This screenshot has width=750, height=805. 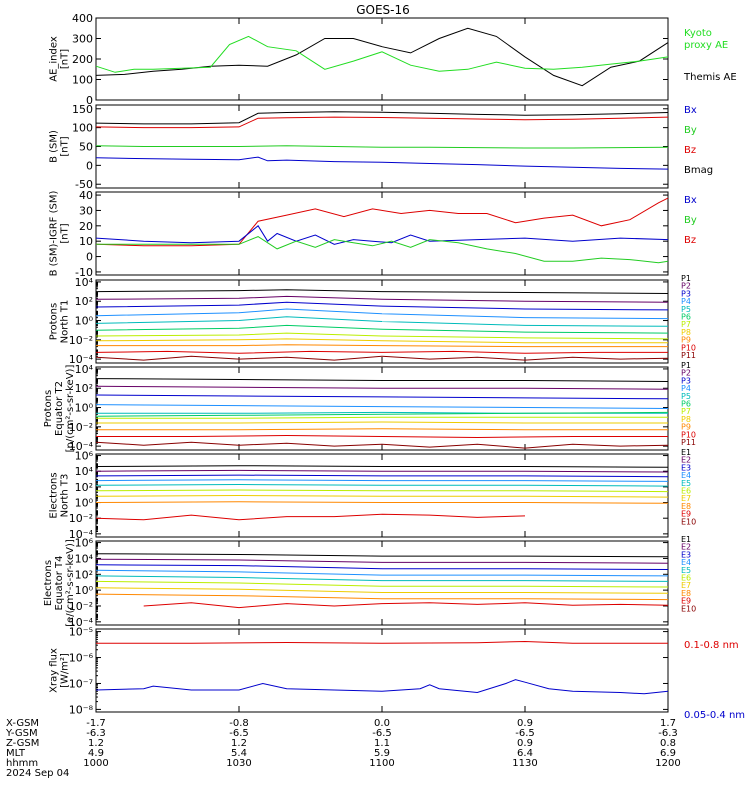 I want to click on plot-title: GOES-16, so click(x=383, y=10).